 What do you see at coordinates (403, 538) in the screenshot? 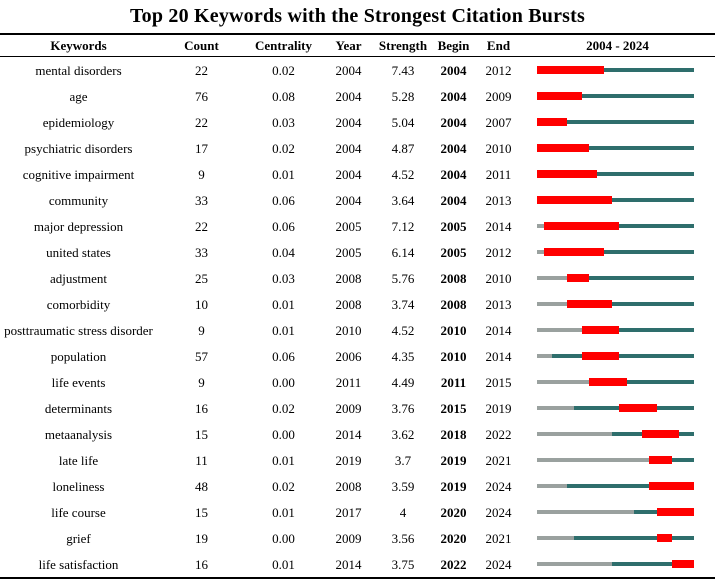
I see `strength-cell: 3.56` at bounding box center [403, 538].